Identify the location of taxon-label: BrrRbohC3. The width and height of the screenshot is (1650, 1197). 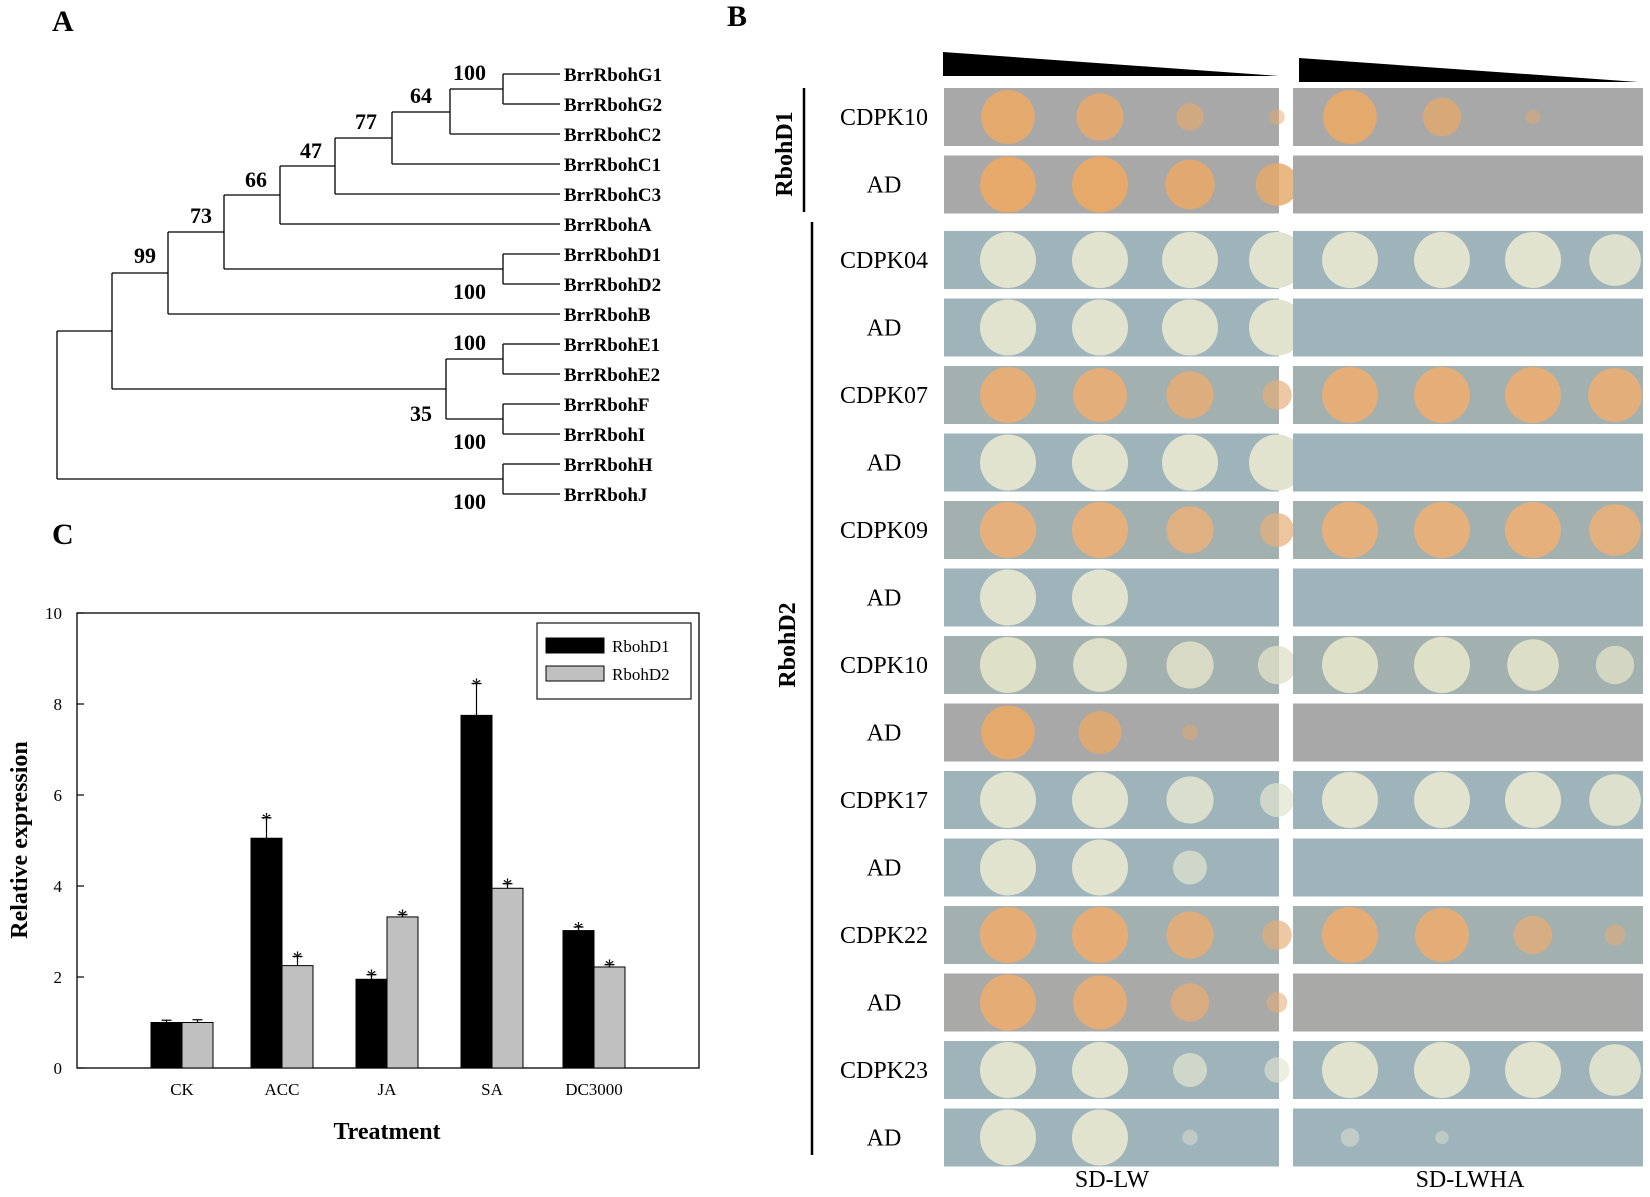
(612, 195).